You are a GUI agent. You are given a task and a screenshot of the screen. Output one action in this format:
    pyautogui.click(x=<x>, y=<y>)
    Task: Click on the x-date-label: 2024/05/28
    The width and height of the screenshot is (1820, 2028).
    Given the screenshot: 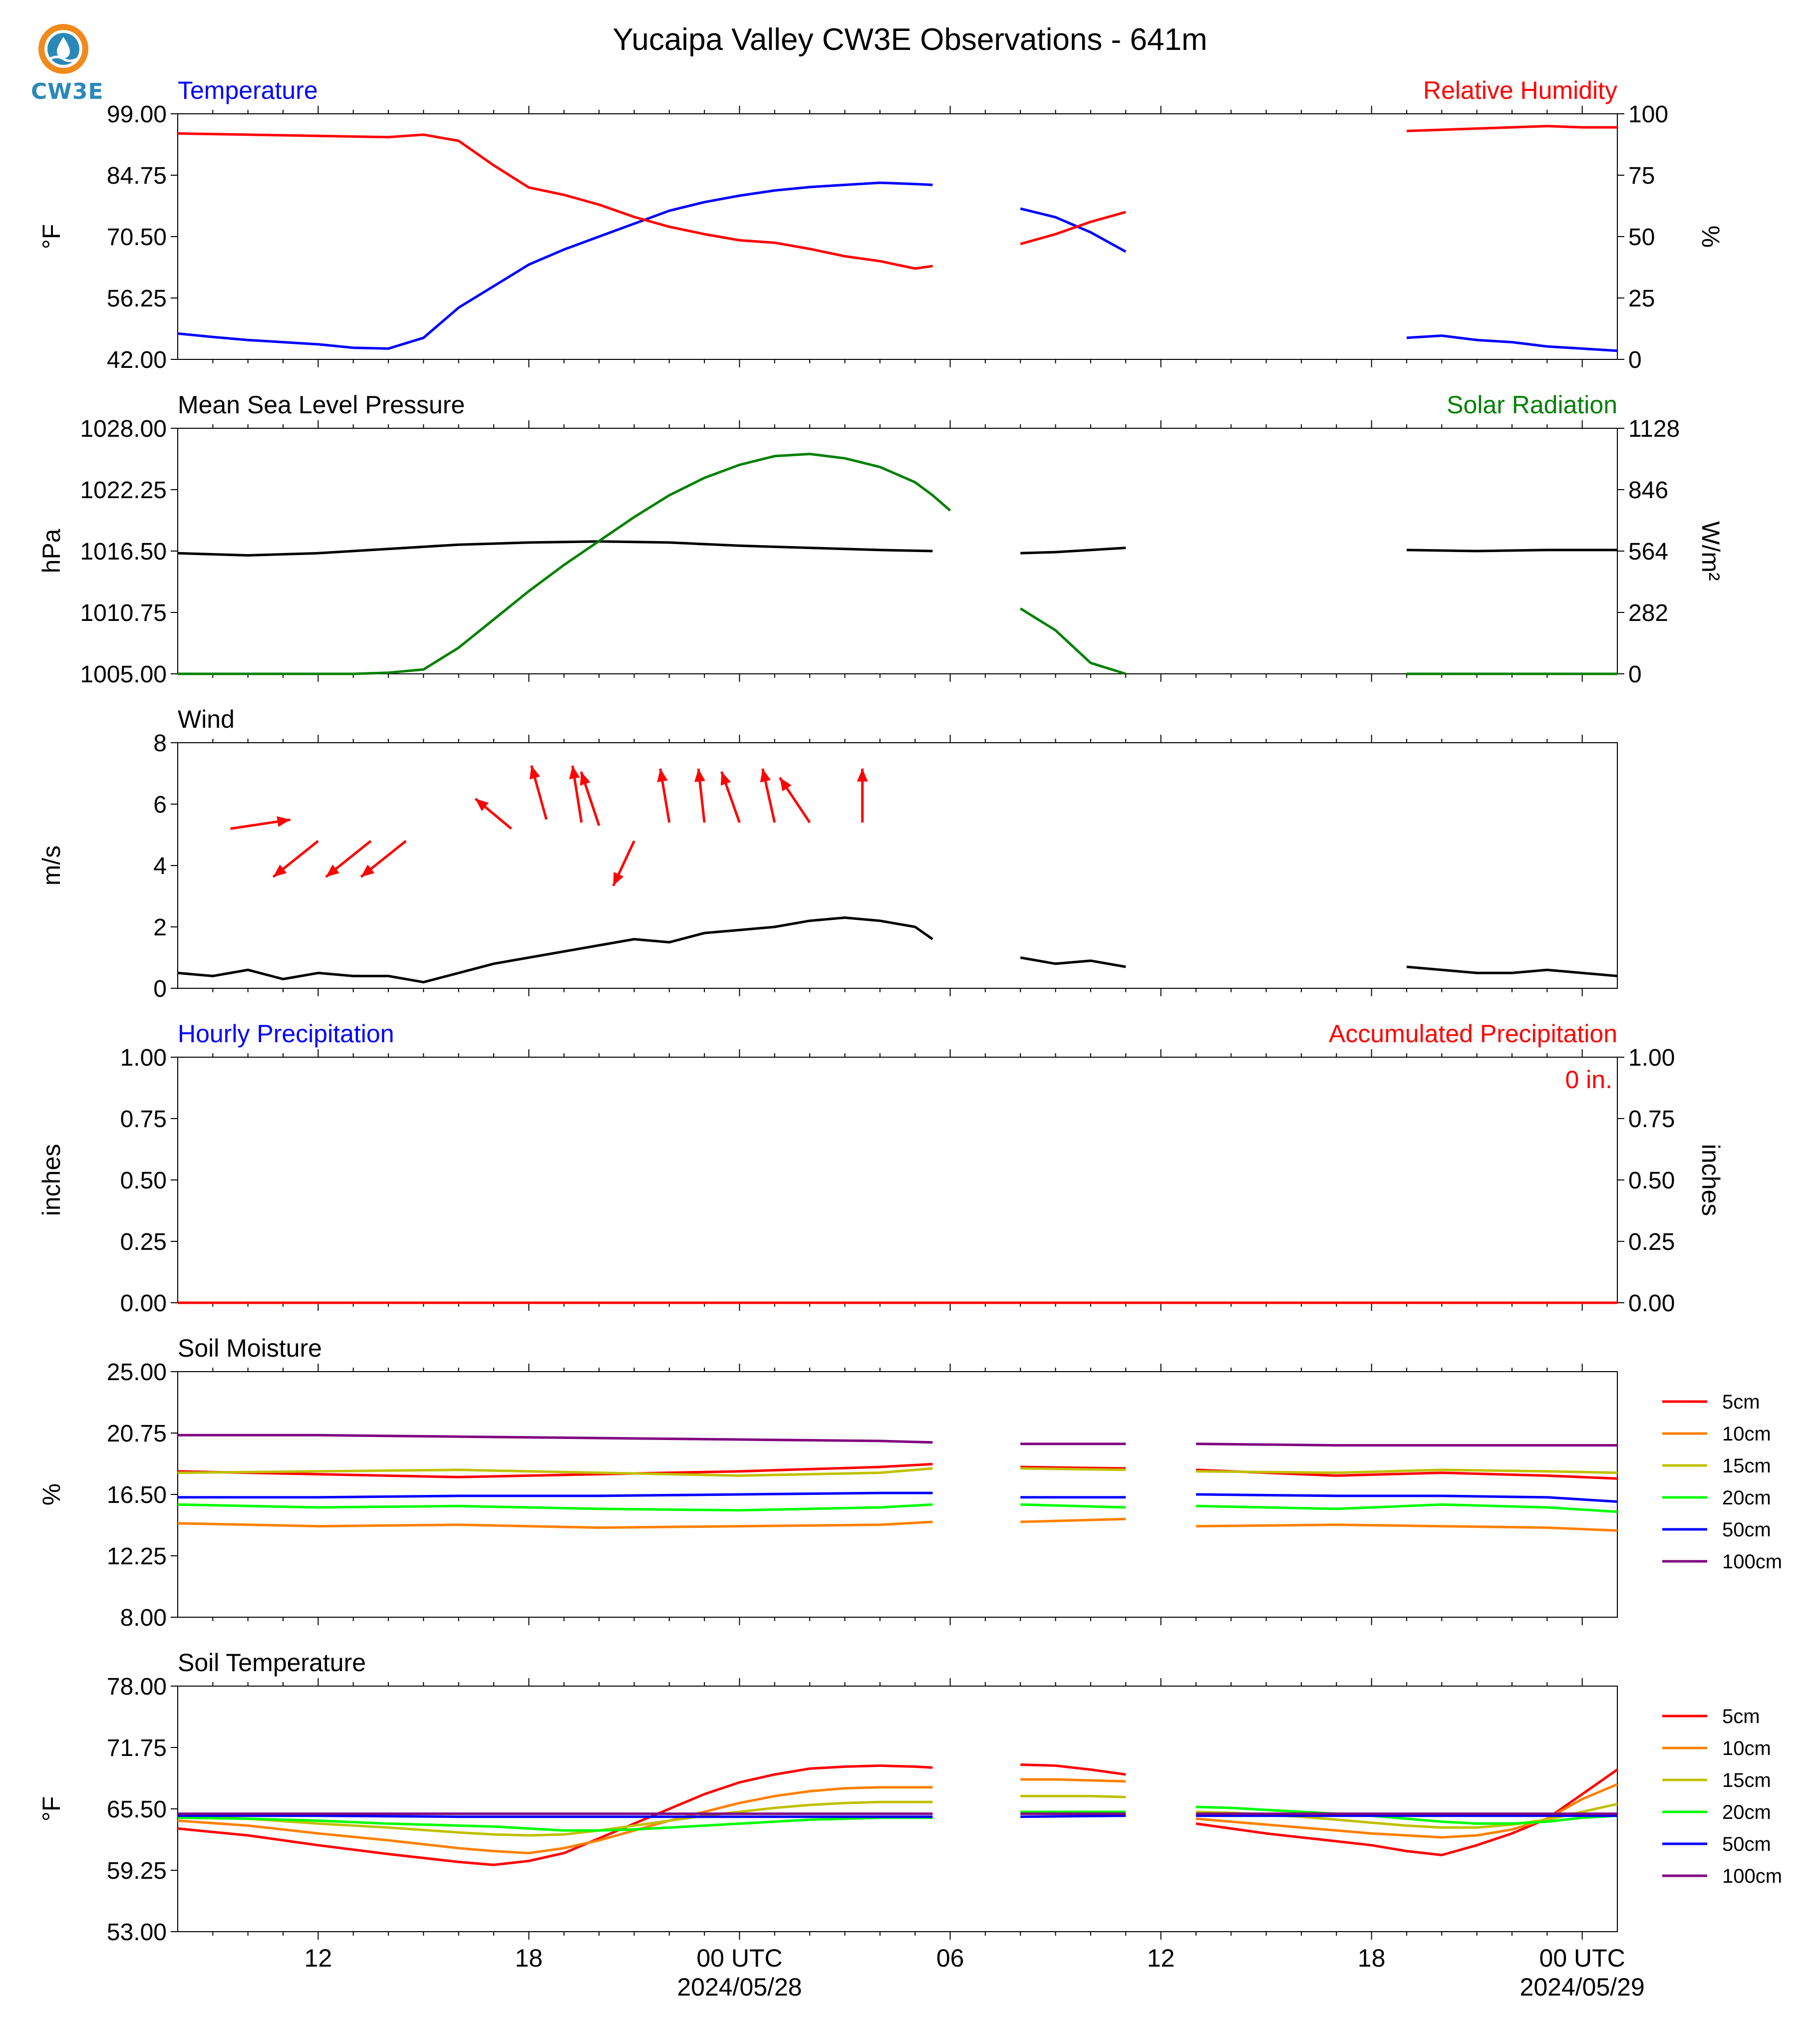 What is the action you would take?
    pyautogui.click(x=739, y=1987)
    